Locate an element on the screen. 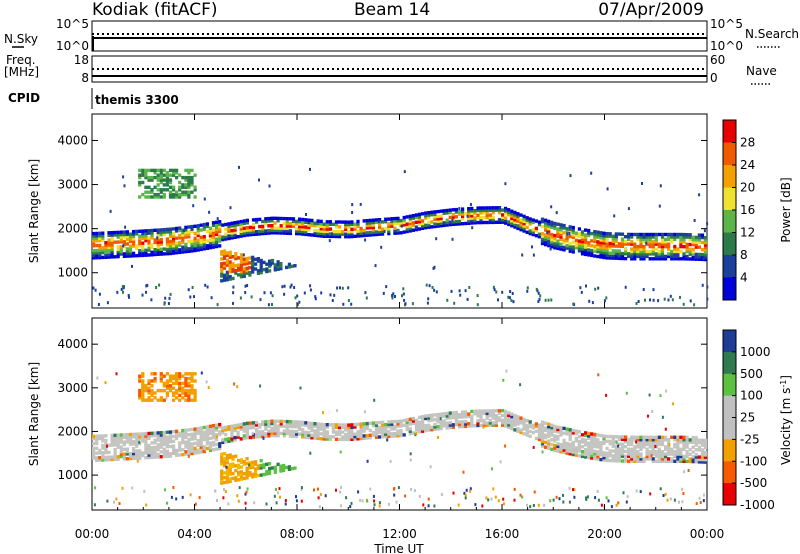 The height and width of the screenshot is (554, 800). station-title: Kodiak (fitACF) is located at coordinates (155, 10).